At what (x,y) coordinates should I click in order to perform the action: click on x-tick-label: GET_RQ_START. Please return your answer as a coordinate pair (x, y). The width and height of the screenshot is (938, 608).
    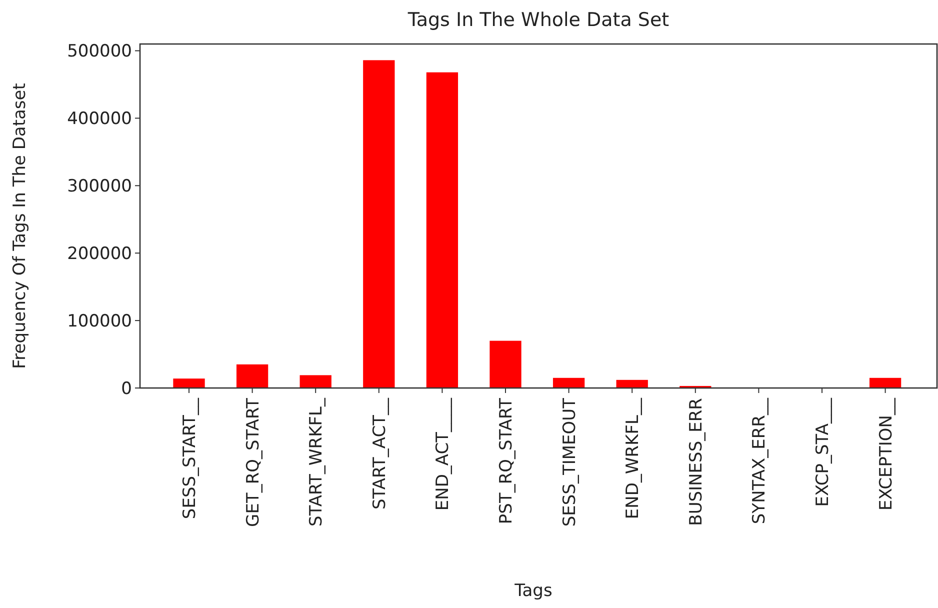
    Looking at the image, I should click on (253, 462).